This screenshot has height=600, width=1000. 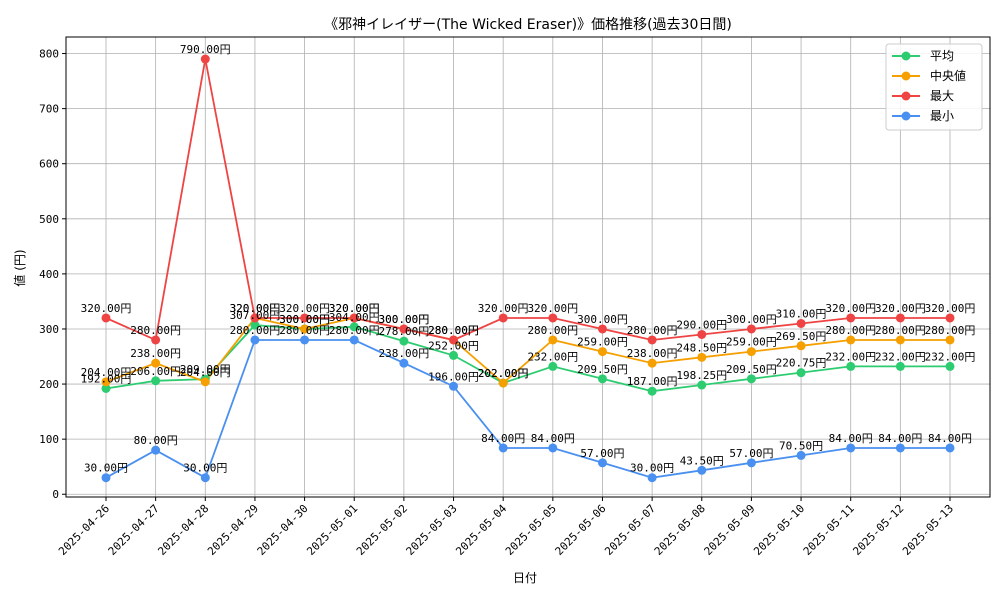 I want to click on x-tick-label: 2025-05-01, so click(x=332, y=530).